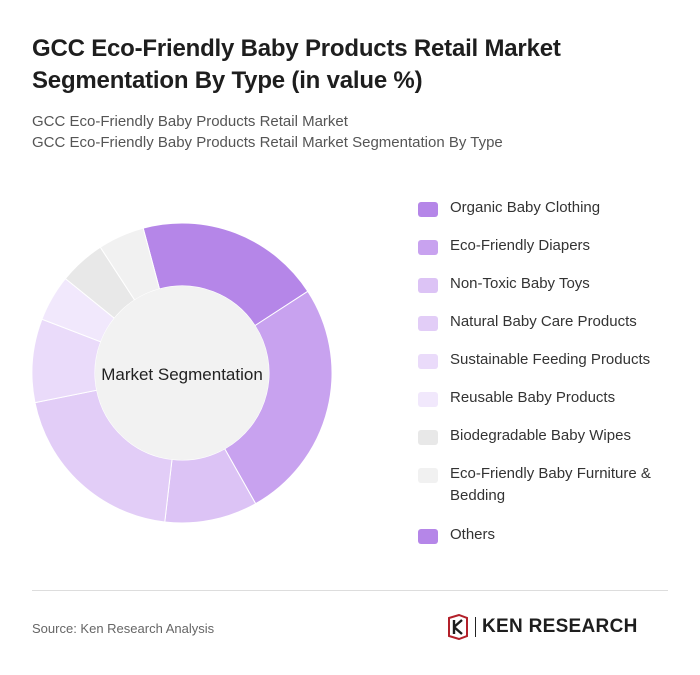 The height and width of the screenshot is (675, 700). I want to click on legend-label: Natural Baby Care Products, so click(543, 321).